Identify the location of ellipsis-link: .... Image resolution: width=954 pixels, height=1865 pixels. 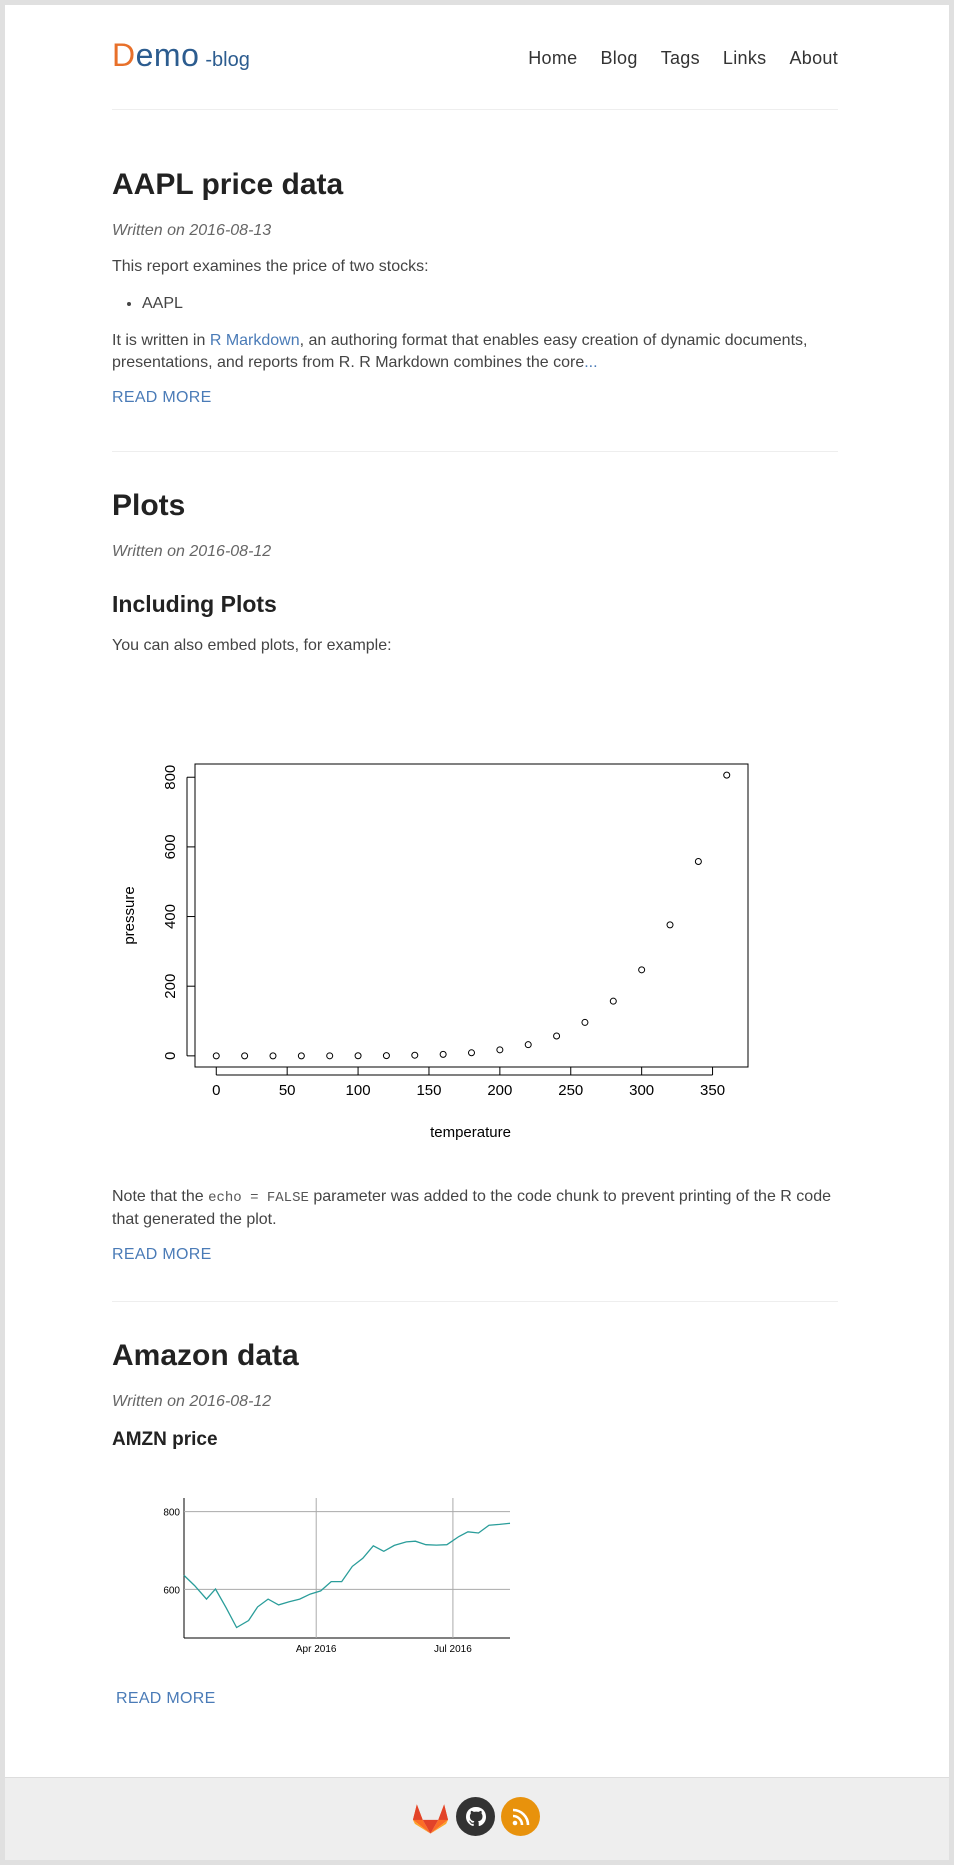
(591, 362).